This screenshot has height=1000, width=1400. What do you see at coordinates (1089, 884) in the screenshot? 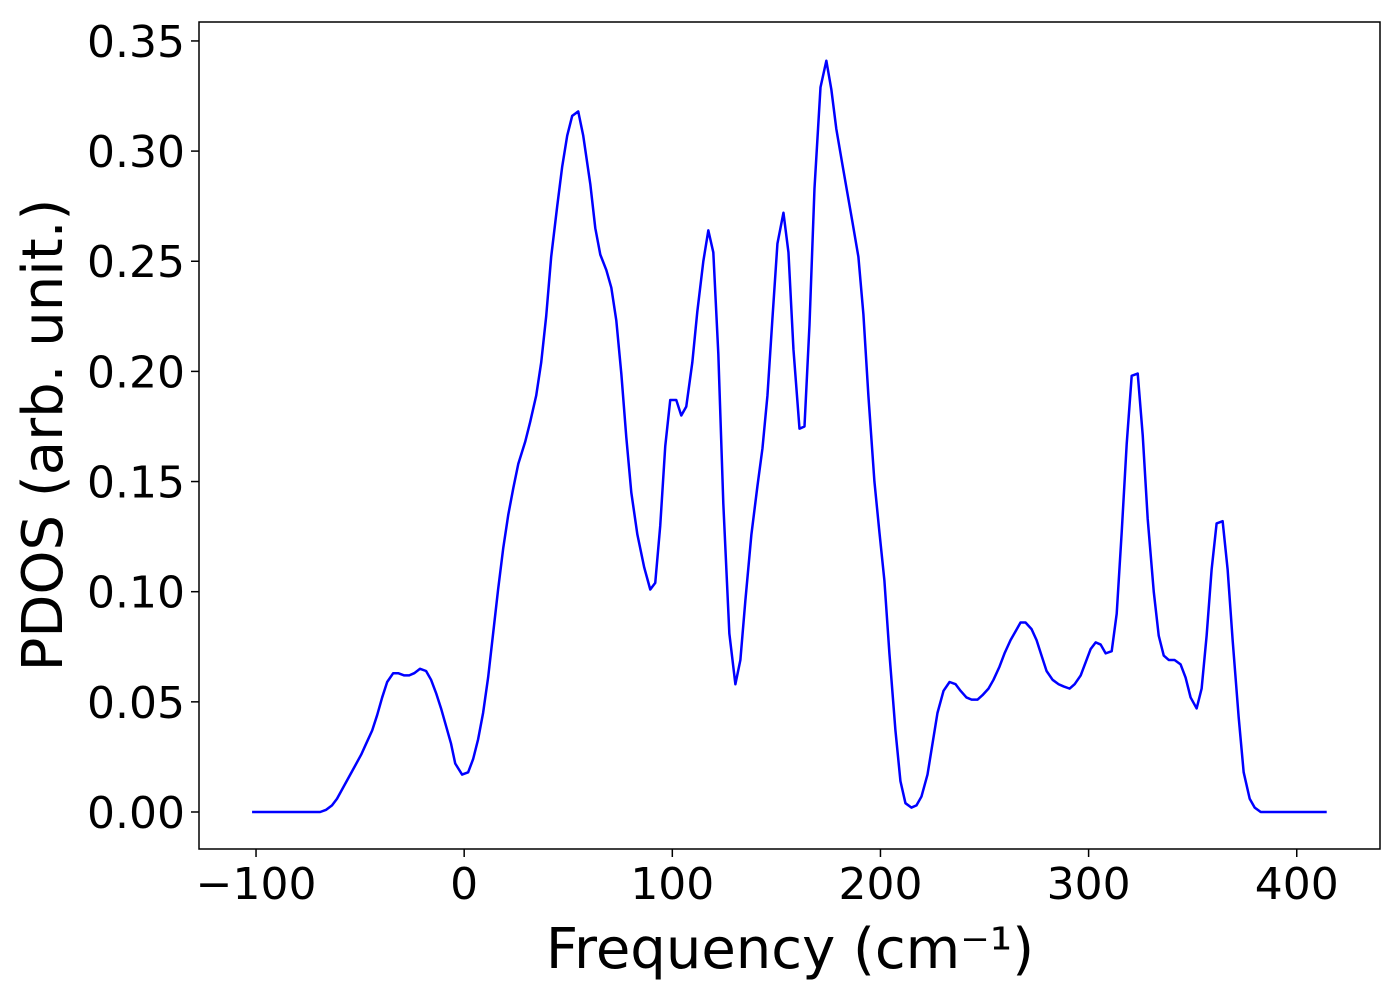
I see `x-tick-label: 300` at bounding box center [1089, 884].